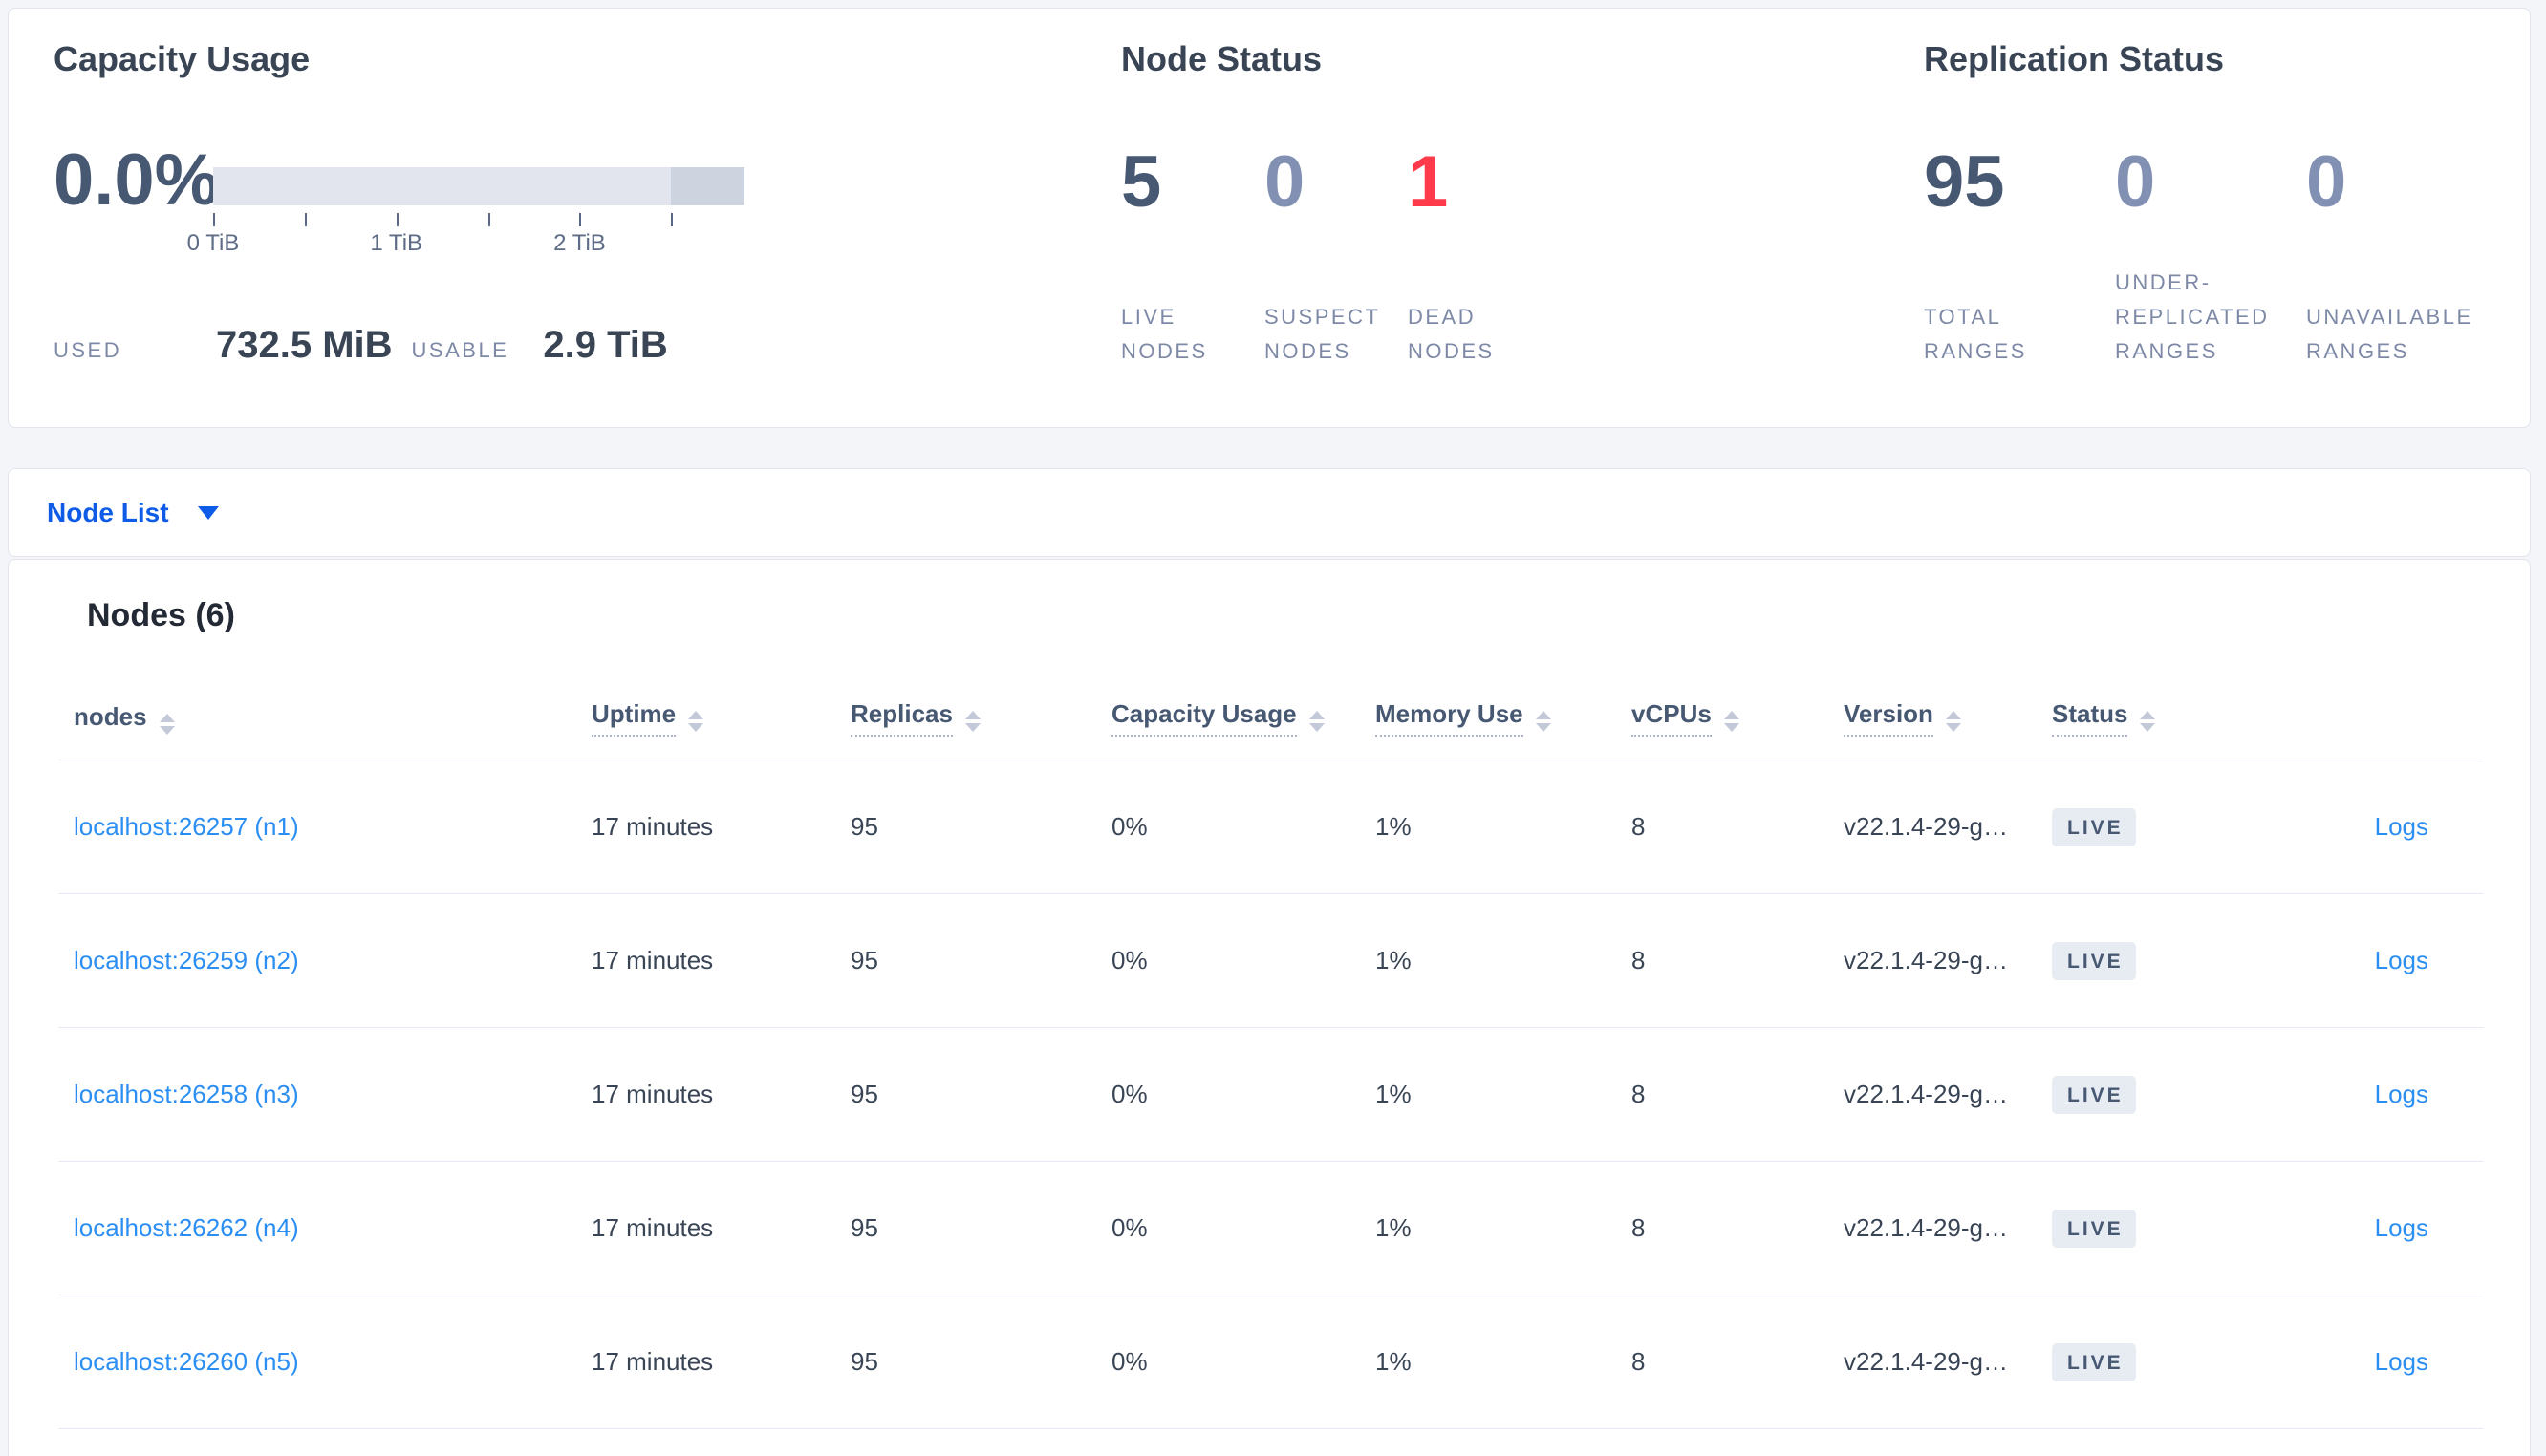 This screenshot has width=2546, height=1456. I want to click on total-ranges-label: TOTAL RANGES, so click(1975, 334).